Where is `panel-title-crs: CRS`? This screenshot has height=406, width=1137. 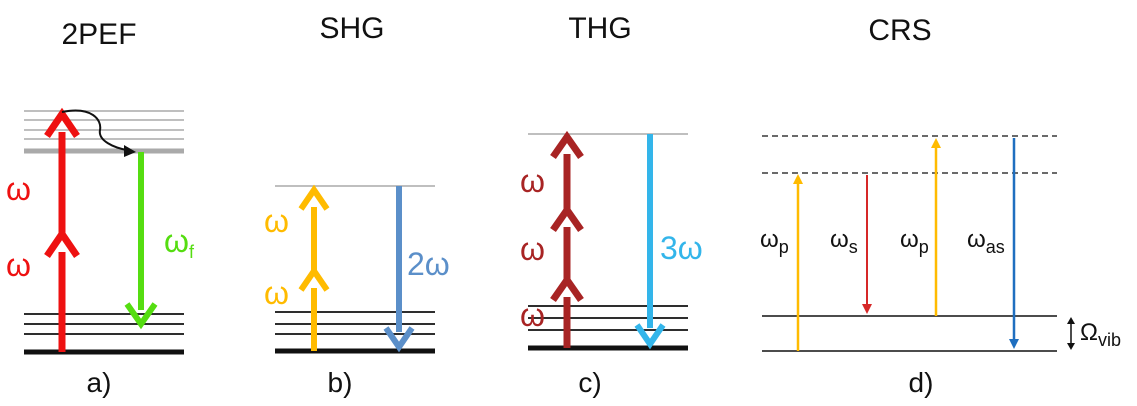 panel-title-crs: CRS is located at coordinates (899, 30).